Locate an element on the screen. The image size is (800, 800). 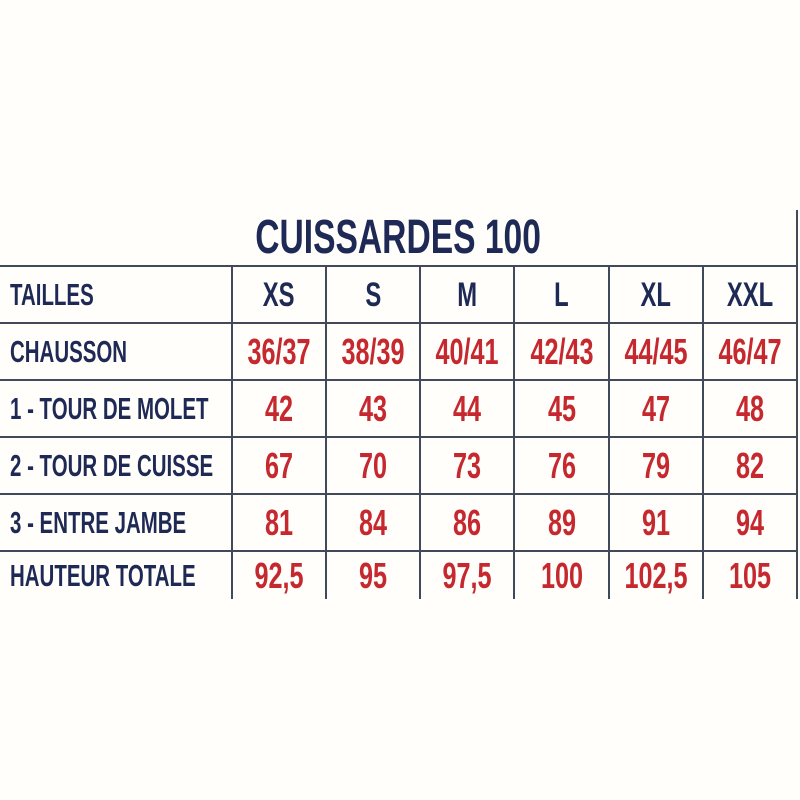
cell-value: 92,5 is located at coordinates (279, 575).